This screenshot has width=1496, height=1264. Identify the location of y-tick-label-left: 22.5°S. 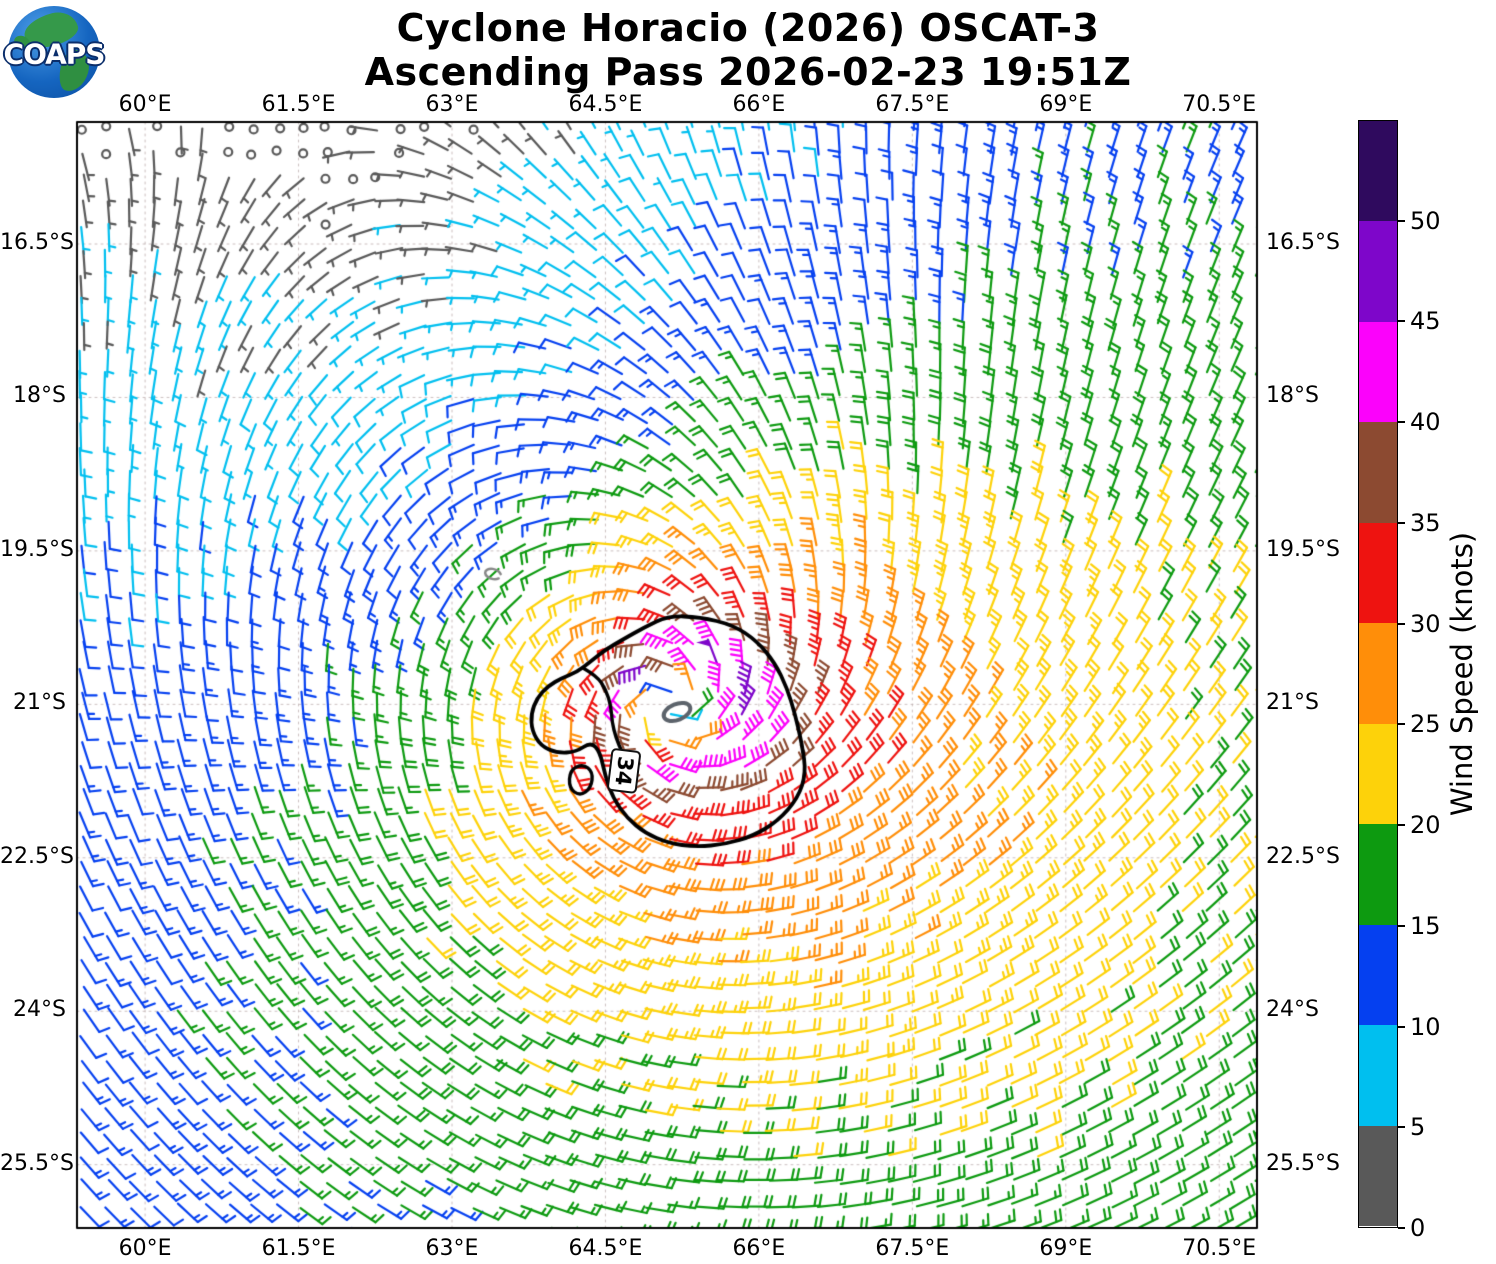
(37, 856).